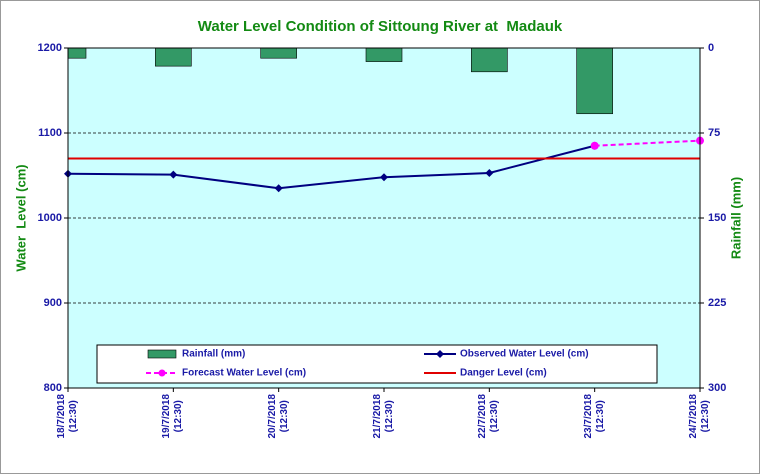 This screenshot has width=761, height=475. I want to click on legend-label: Observed Water Level (cm), so click(524, 354).